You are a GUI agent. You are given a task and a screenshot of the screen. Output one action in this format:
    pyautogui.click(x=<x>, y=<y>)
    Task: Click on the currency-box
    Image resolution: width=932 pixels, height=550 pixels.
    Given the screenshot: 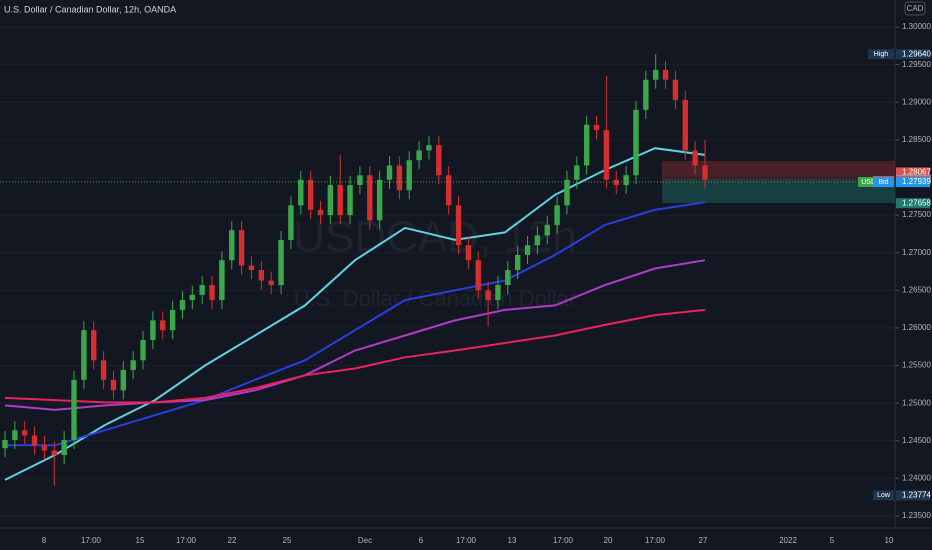 What is the action you would take?
    pyautogui.click(x=915, y=8)
    